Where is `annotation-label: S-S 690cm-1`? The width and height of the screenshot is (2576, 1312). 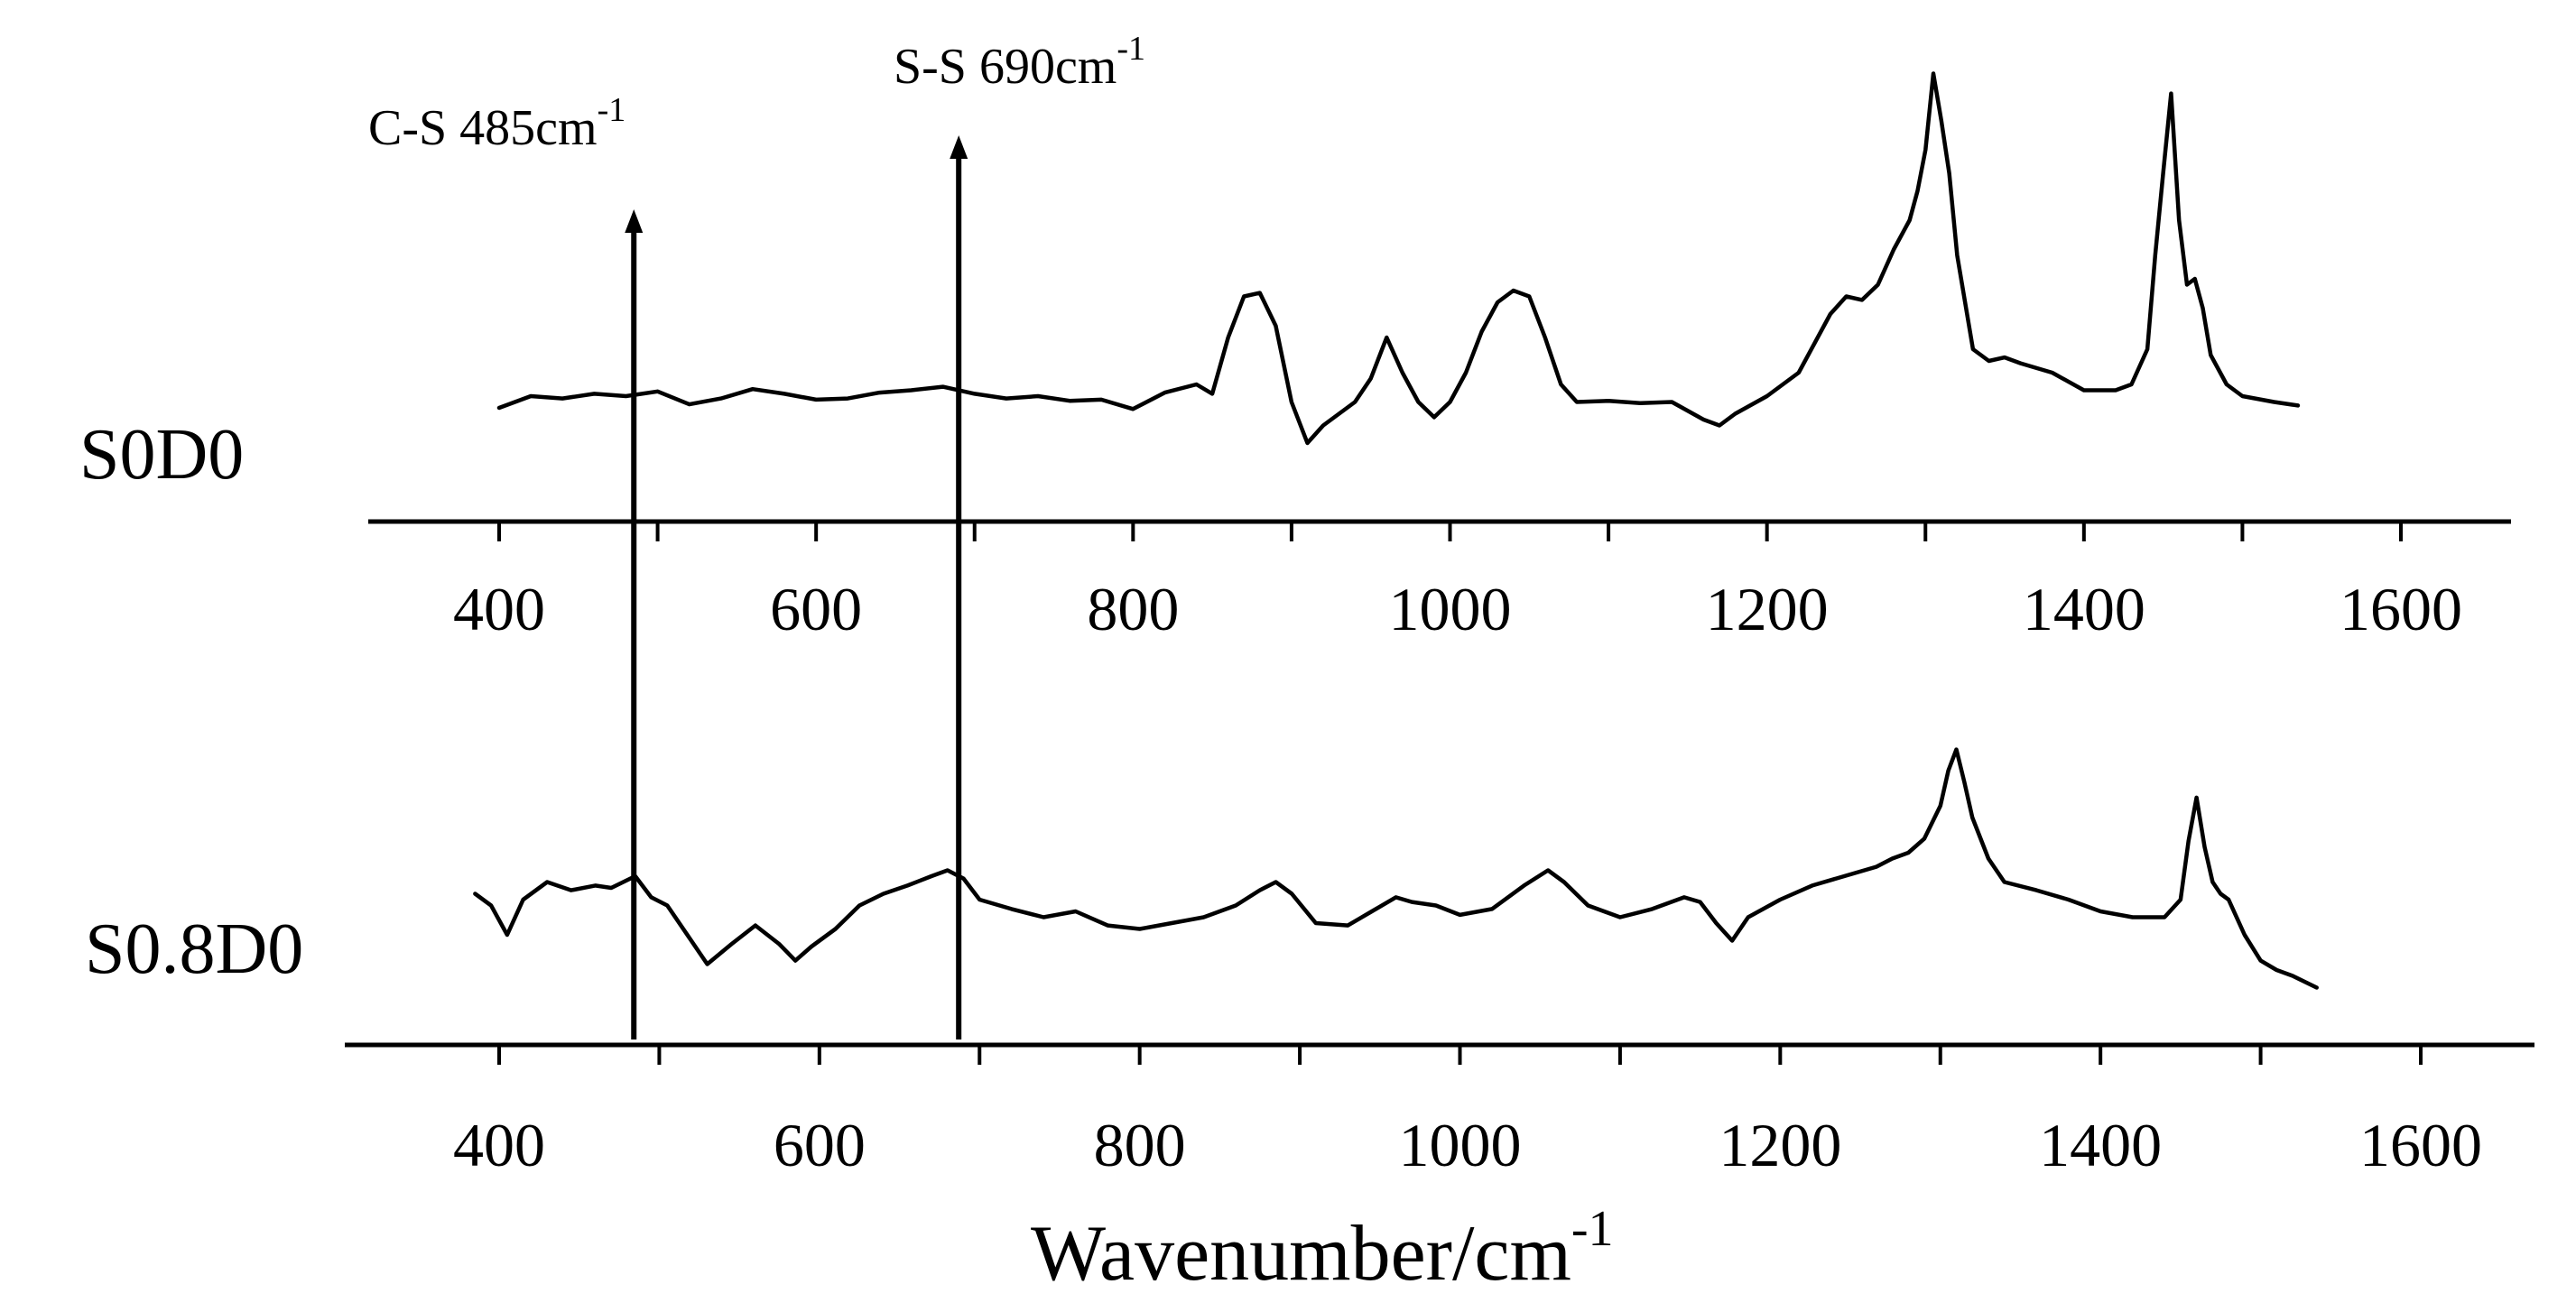
annotation-label: S-S 690cm-1 is located at coordinates (1019, 62).